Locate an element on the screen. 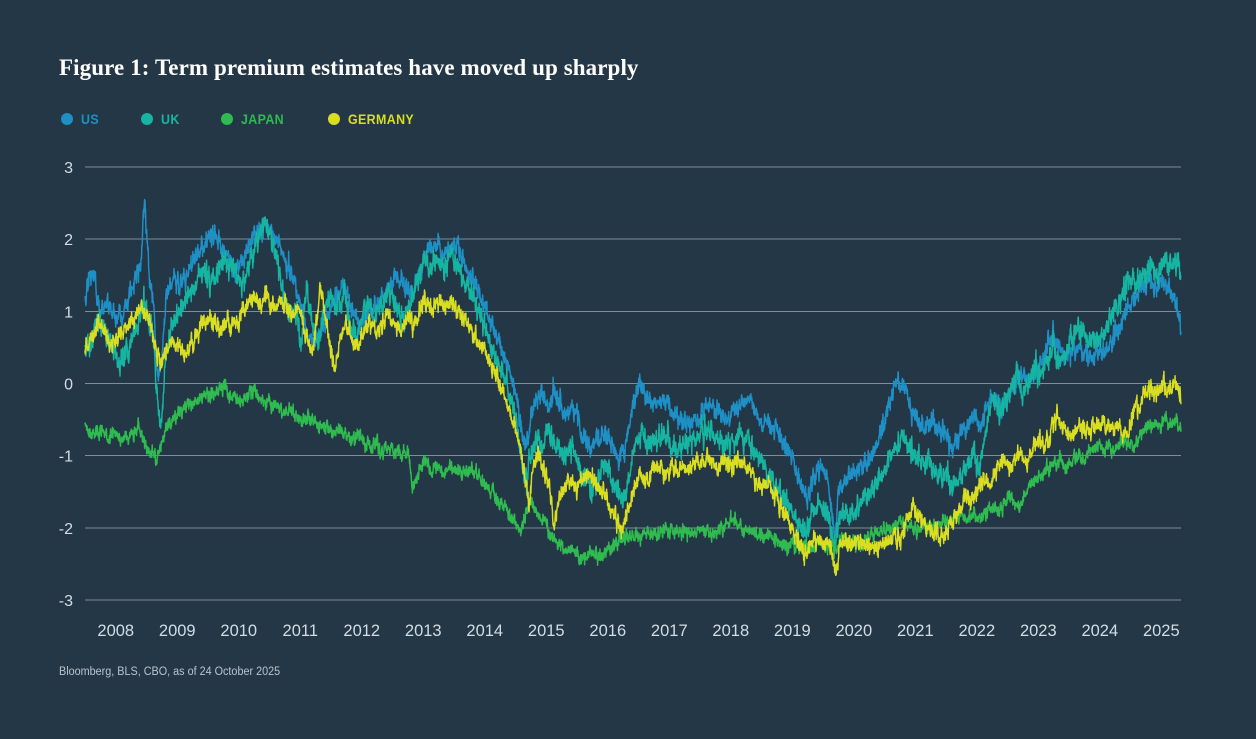 This screenshot has height=739, width=1256. x-tick-label: 2020 is located at coordinates (853, 631).